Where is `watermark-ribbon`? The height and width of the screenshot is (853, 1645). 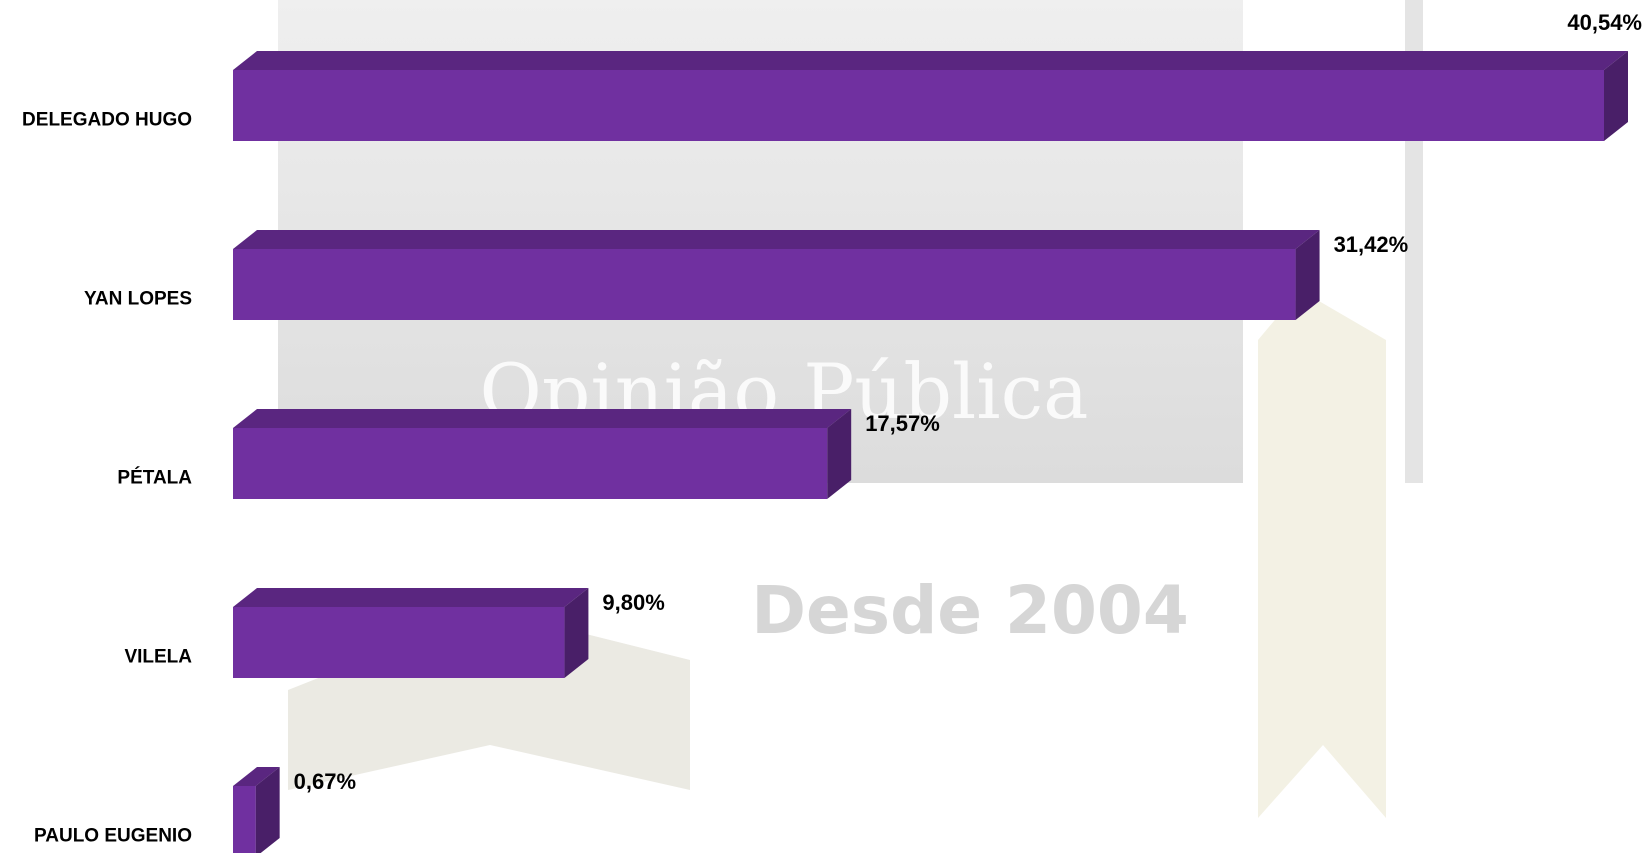
watermark-ribbon is located at coordinates (1322, 554).